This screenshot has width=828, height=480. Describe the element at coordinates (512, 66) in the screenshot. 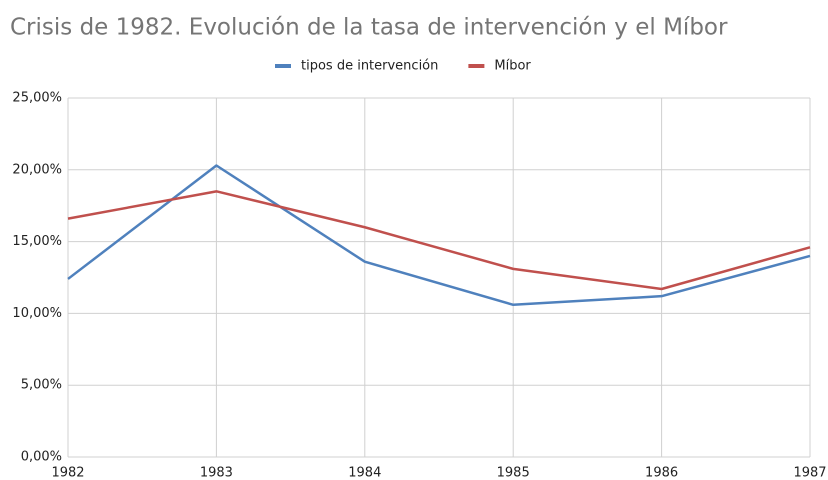

I see `legend-label: Míbor` at that location.